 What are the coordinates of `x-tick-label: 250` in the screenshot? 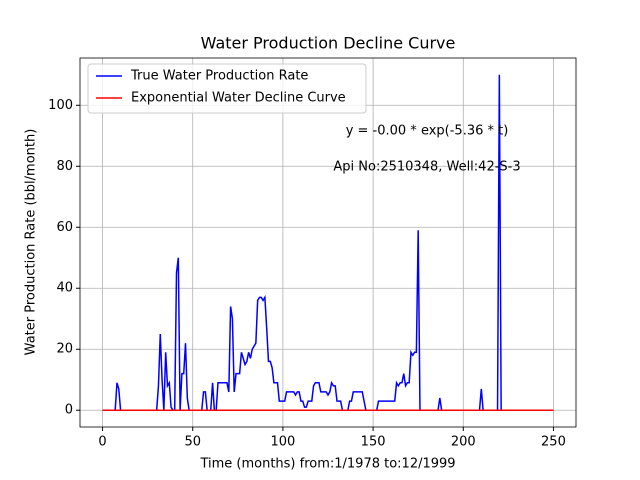 It's located at (553, 442).